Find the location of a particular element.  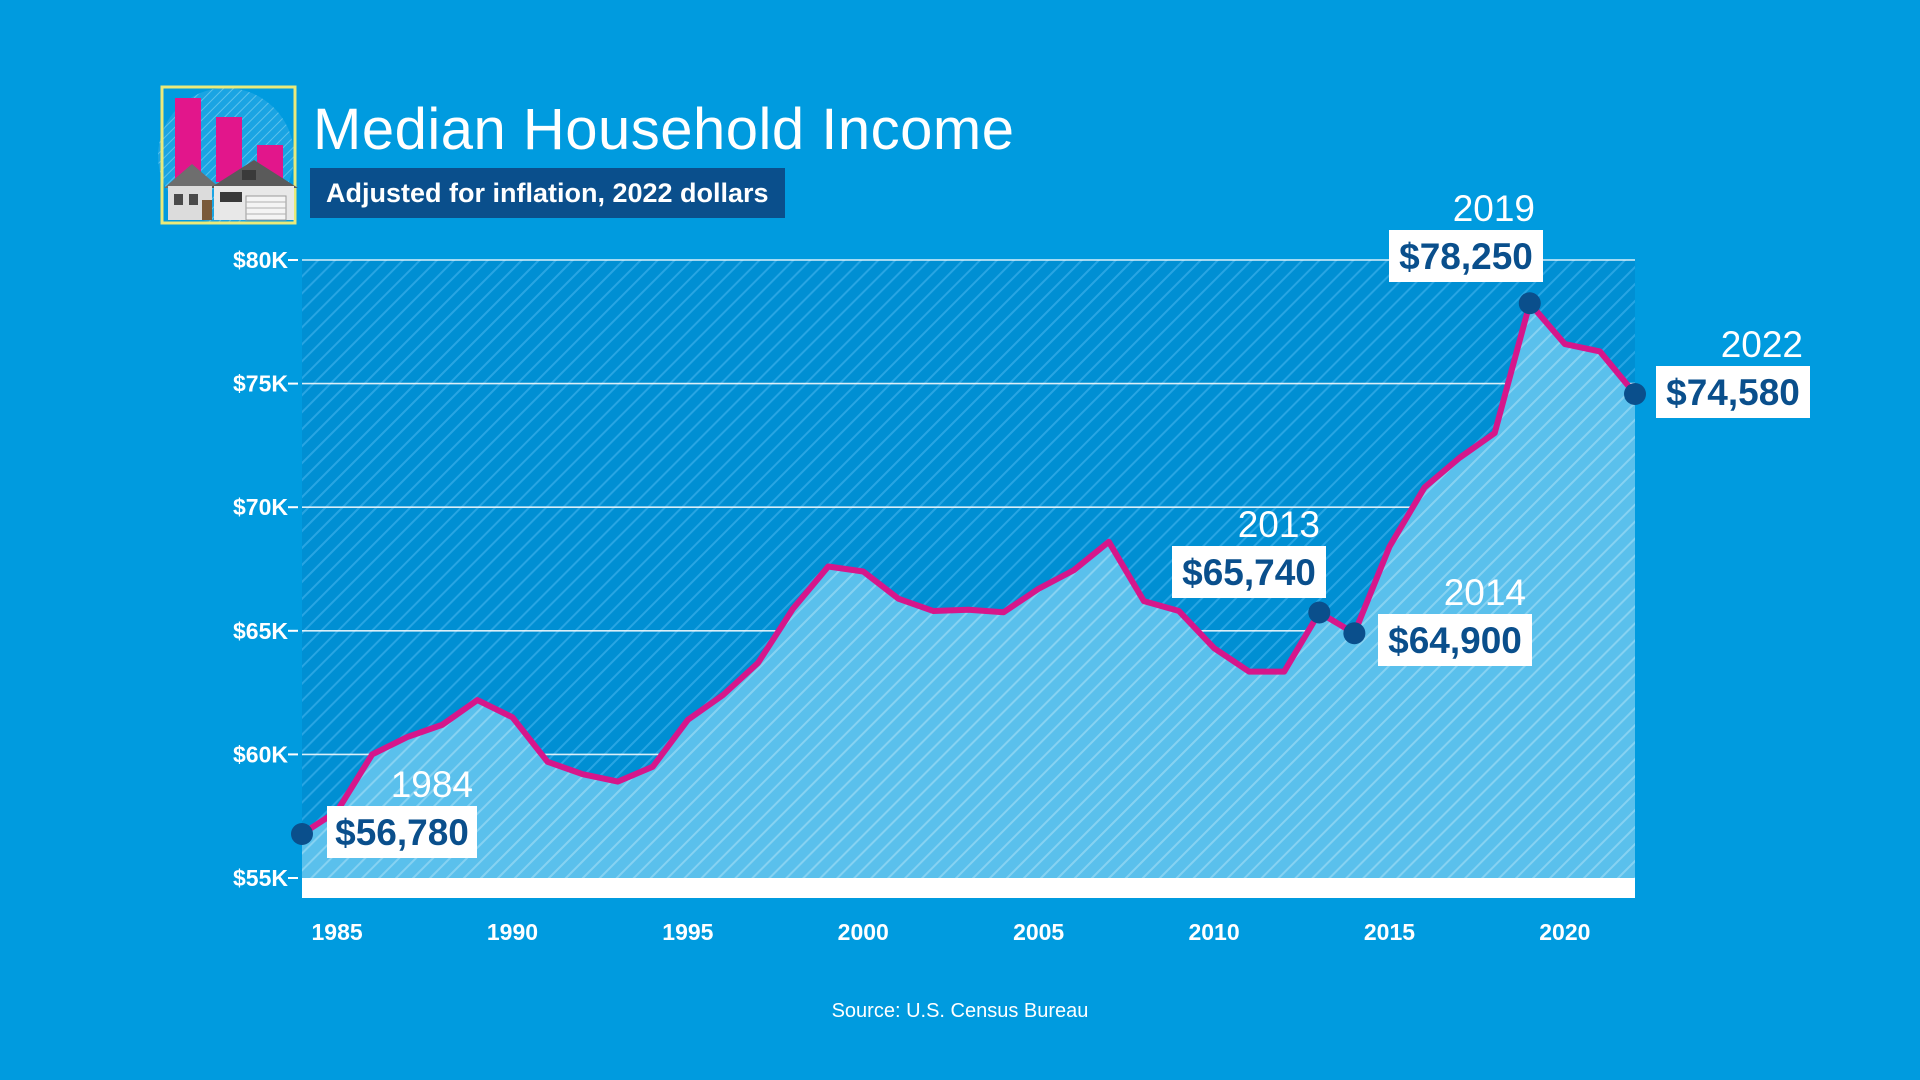

chart-source: Source: U.S. Census Bureau is located at coordinates (960, 1011).